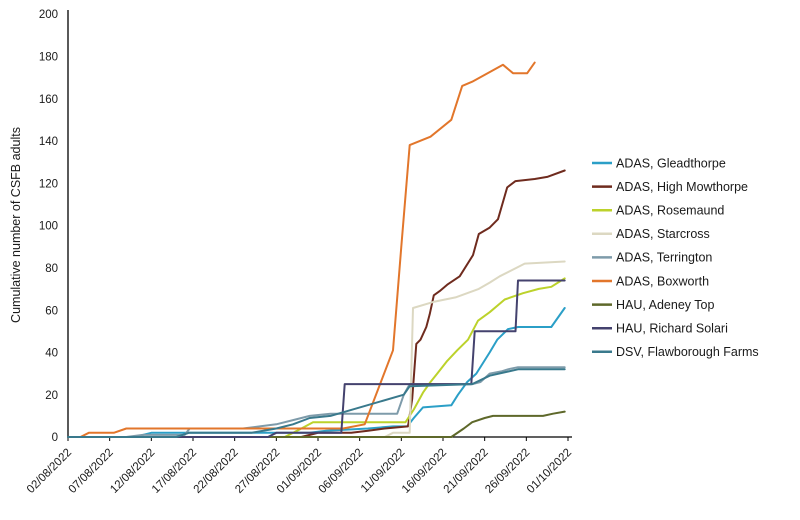 The height and width of the screenshot is (520, 800). I want to click on x-tick-label: 01/10/2022, so click(549, 471).